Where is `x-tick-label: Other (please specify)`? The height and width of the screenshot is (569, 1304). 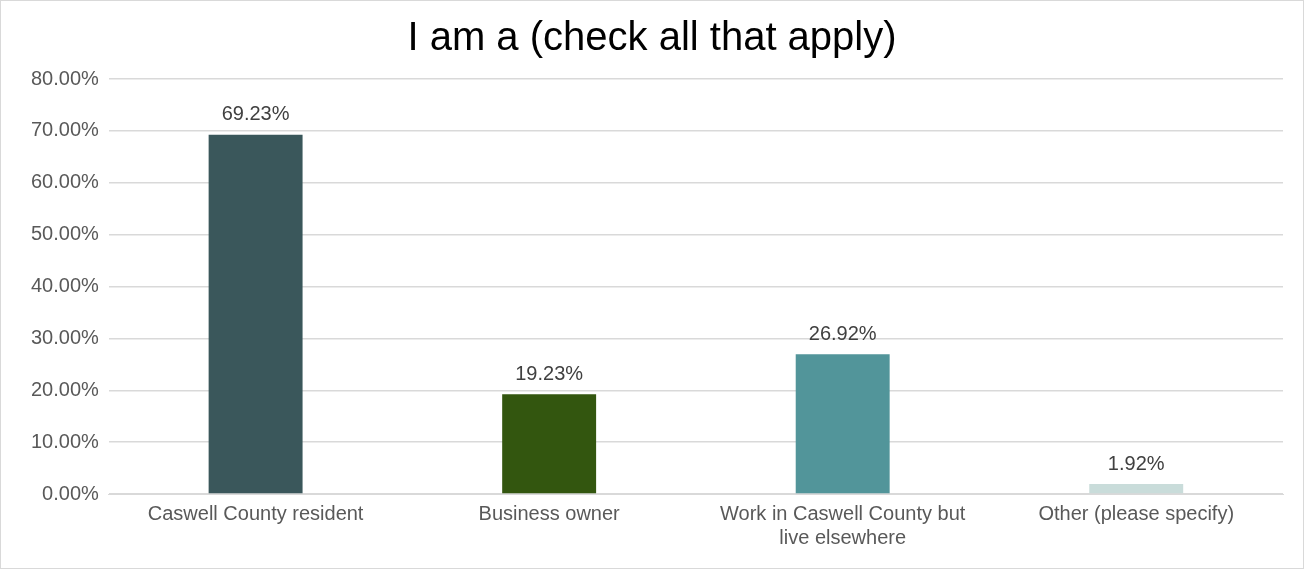
x-tick-label: Other (please specify) is located at coordinates (1136, 512).